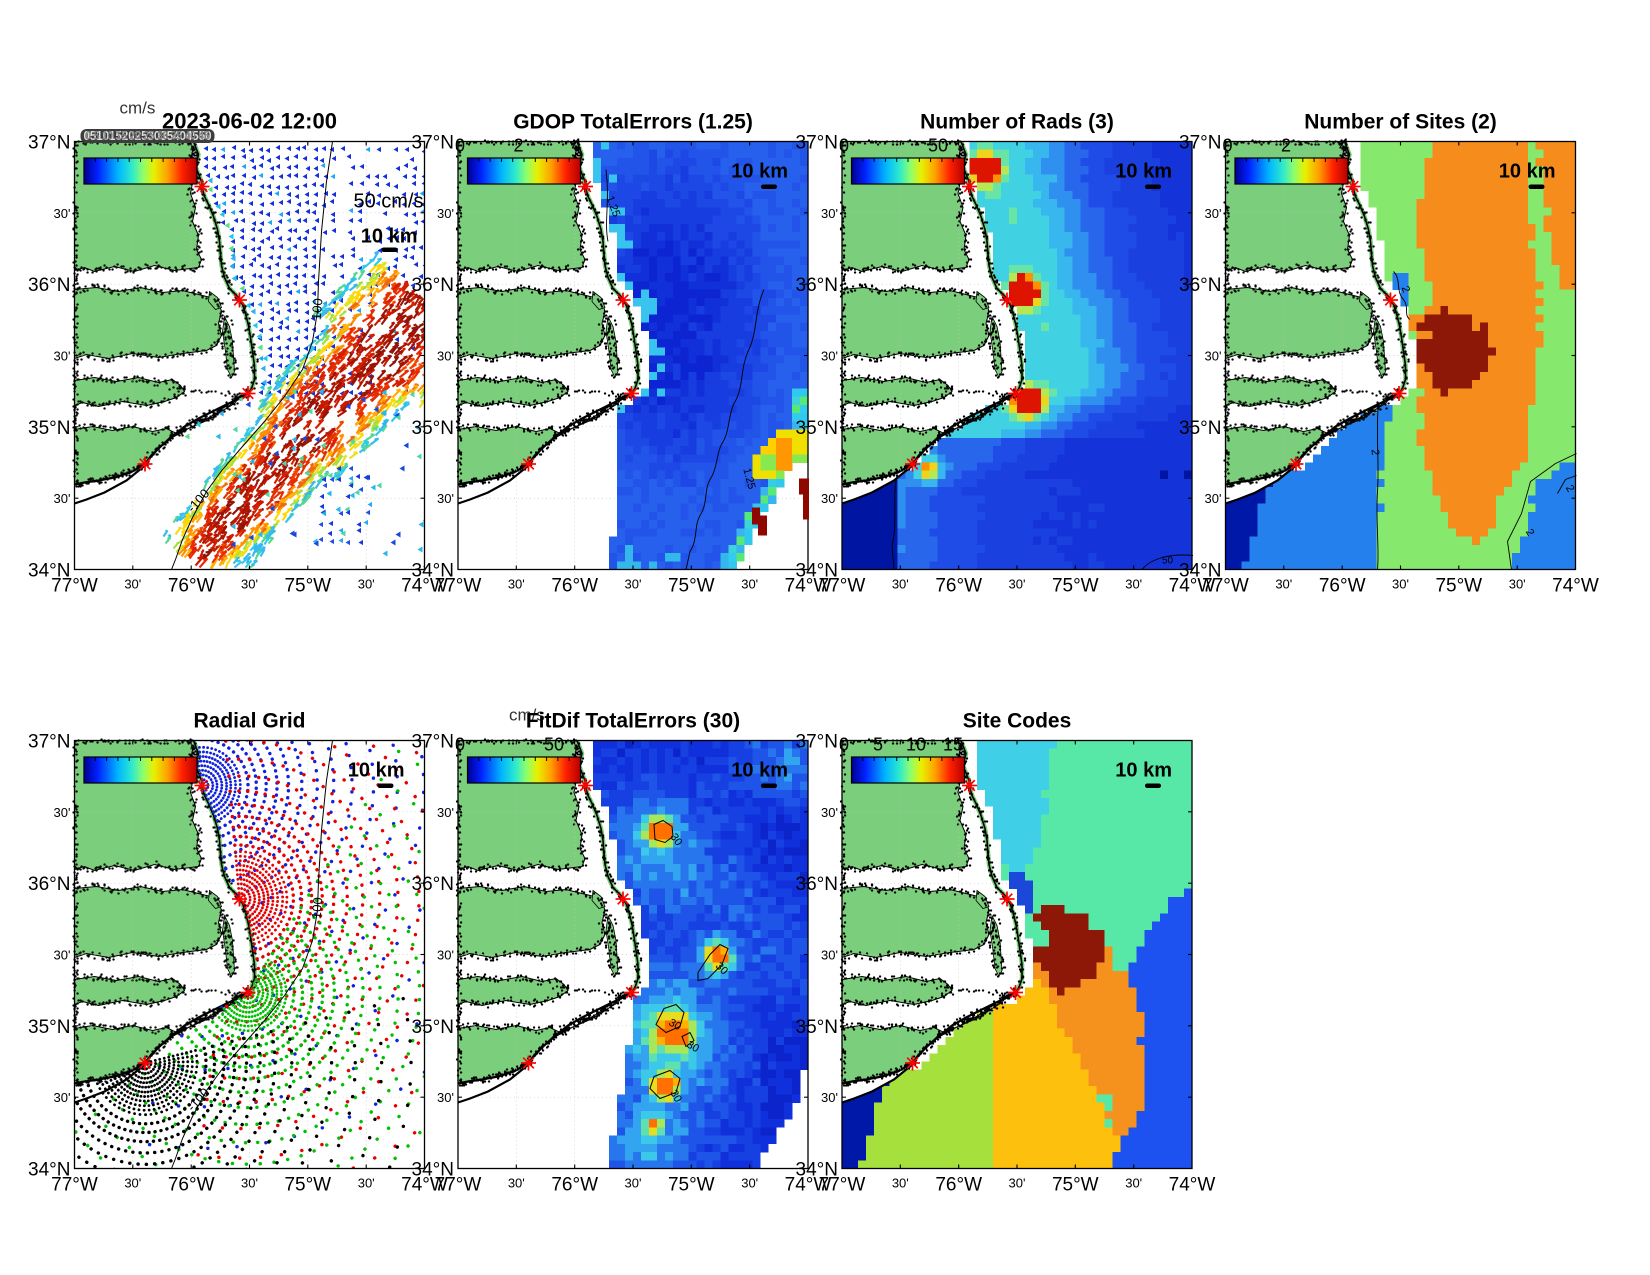 The image size is (1650, 1275). I want to click on svg-text: 1.25, so click(748, 479).